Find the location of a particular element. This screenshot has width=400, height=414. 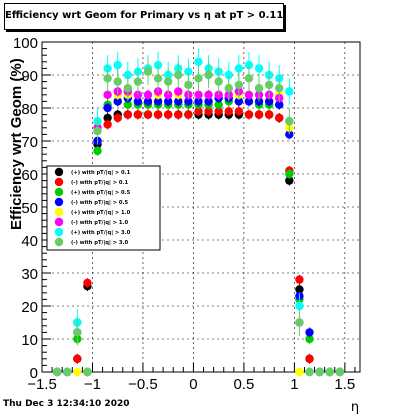

y-tick-label: 10 is located at coordinates (29, 340).